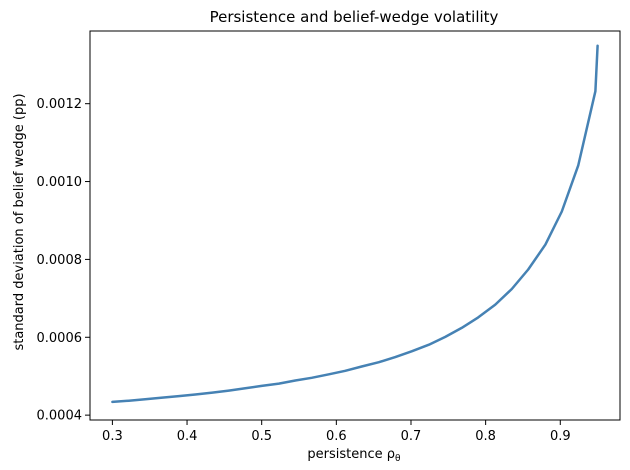 Image resolution: width=630 pixels, height=470 pixels. I want to click on y-tick-label: 0.0010, so click(60, 182).